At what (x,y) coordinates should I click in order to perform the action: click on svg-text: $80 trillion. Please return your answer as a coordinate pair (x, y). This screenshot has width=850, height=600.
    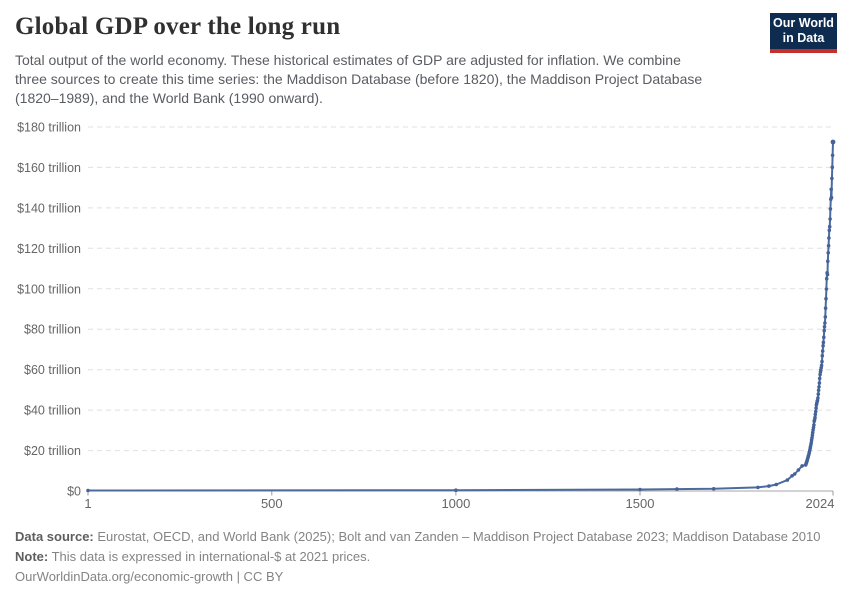
    Looking at the image, I should click on (52, 330).